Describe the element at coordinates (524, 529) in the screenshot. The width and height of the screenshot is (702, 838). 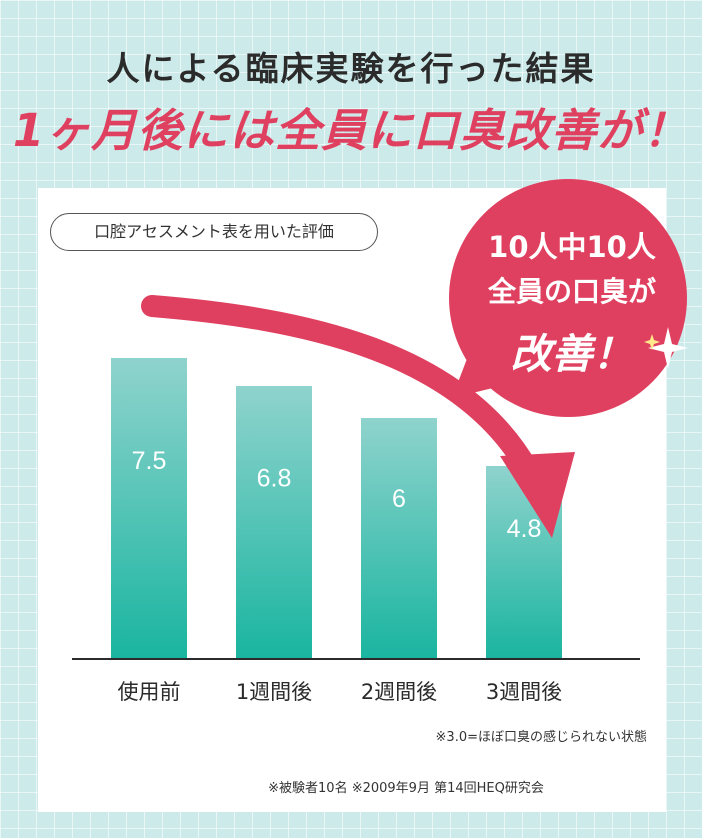
I see `bar-value-label: 4.8` at that location.